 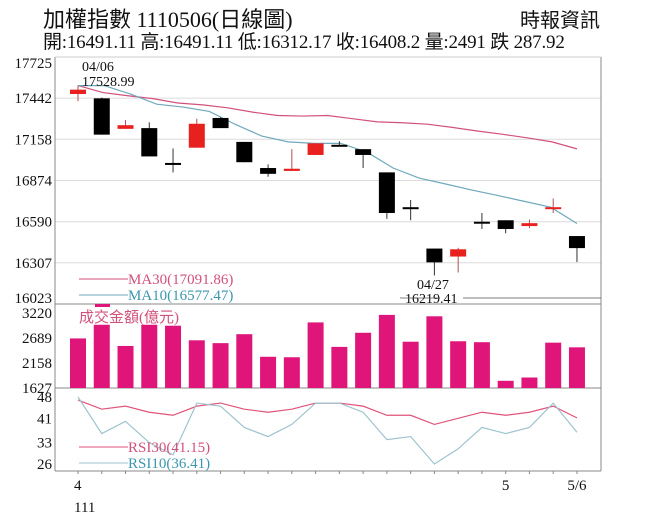 I want to click on rsi-lines, so click(x=327, y=430).